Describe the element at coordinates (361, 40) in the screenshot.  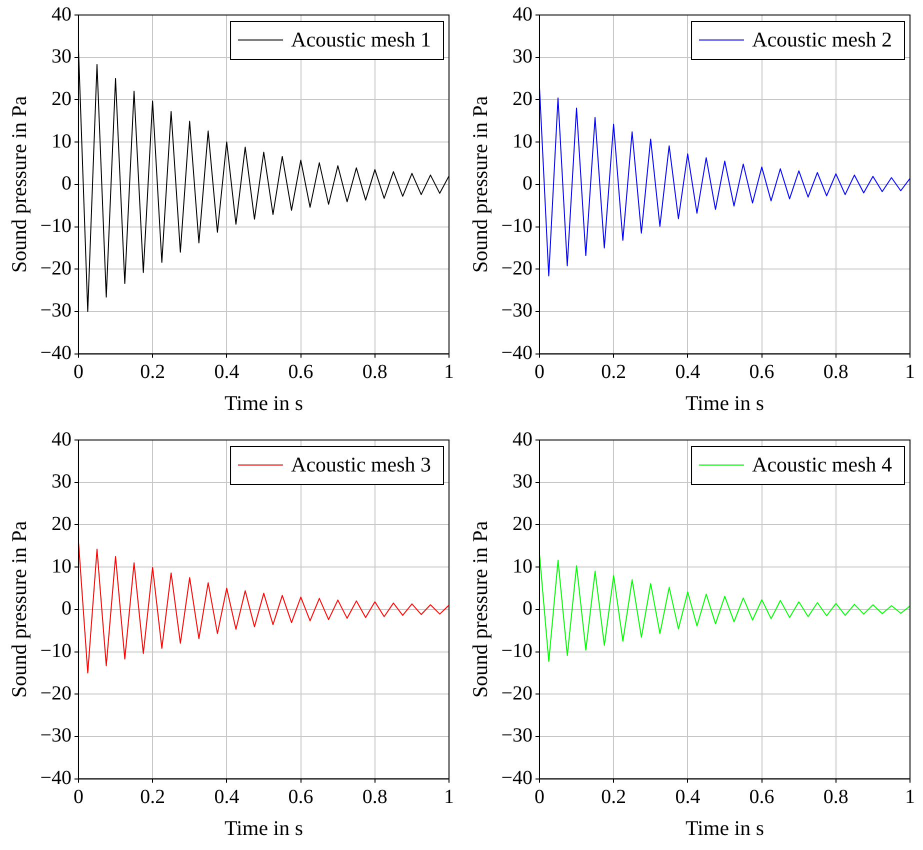
I see `legend-label: Acoustic mesh 1` at that location.